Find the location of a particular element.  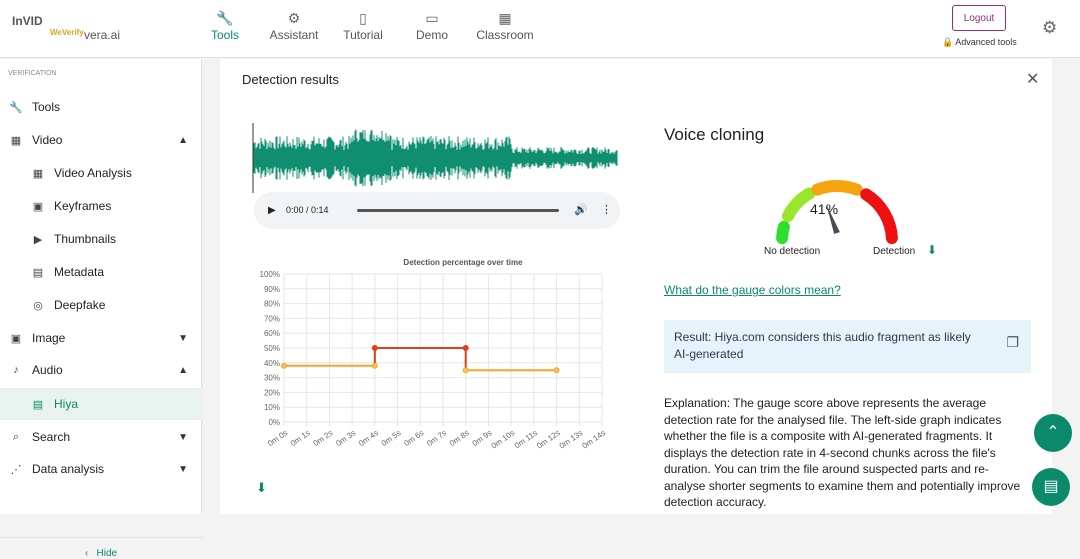

nav-label: Tools is located at coordinates (224, 35).